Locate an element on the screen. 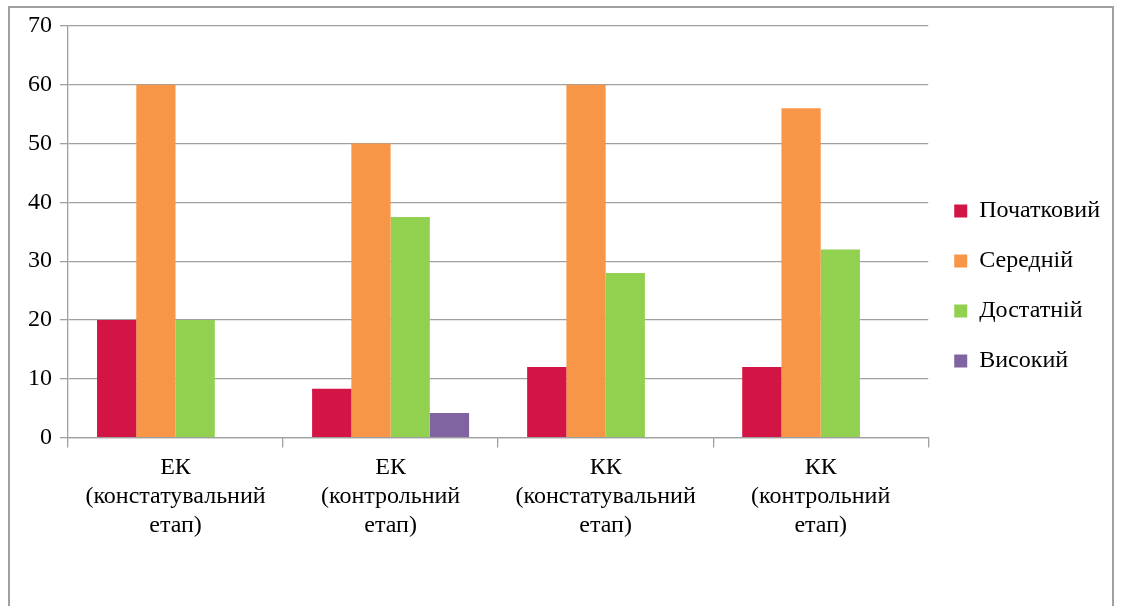 The image size is (1122, 606). y-tick-label: 60 is located at coordinates (40, 83).